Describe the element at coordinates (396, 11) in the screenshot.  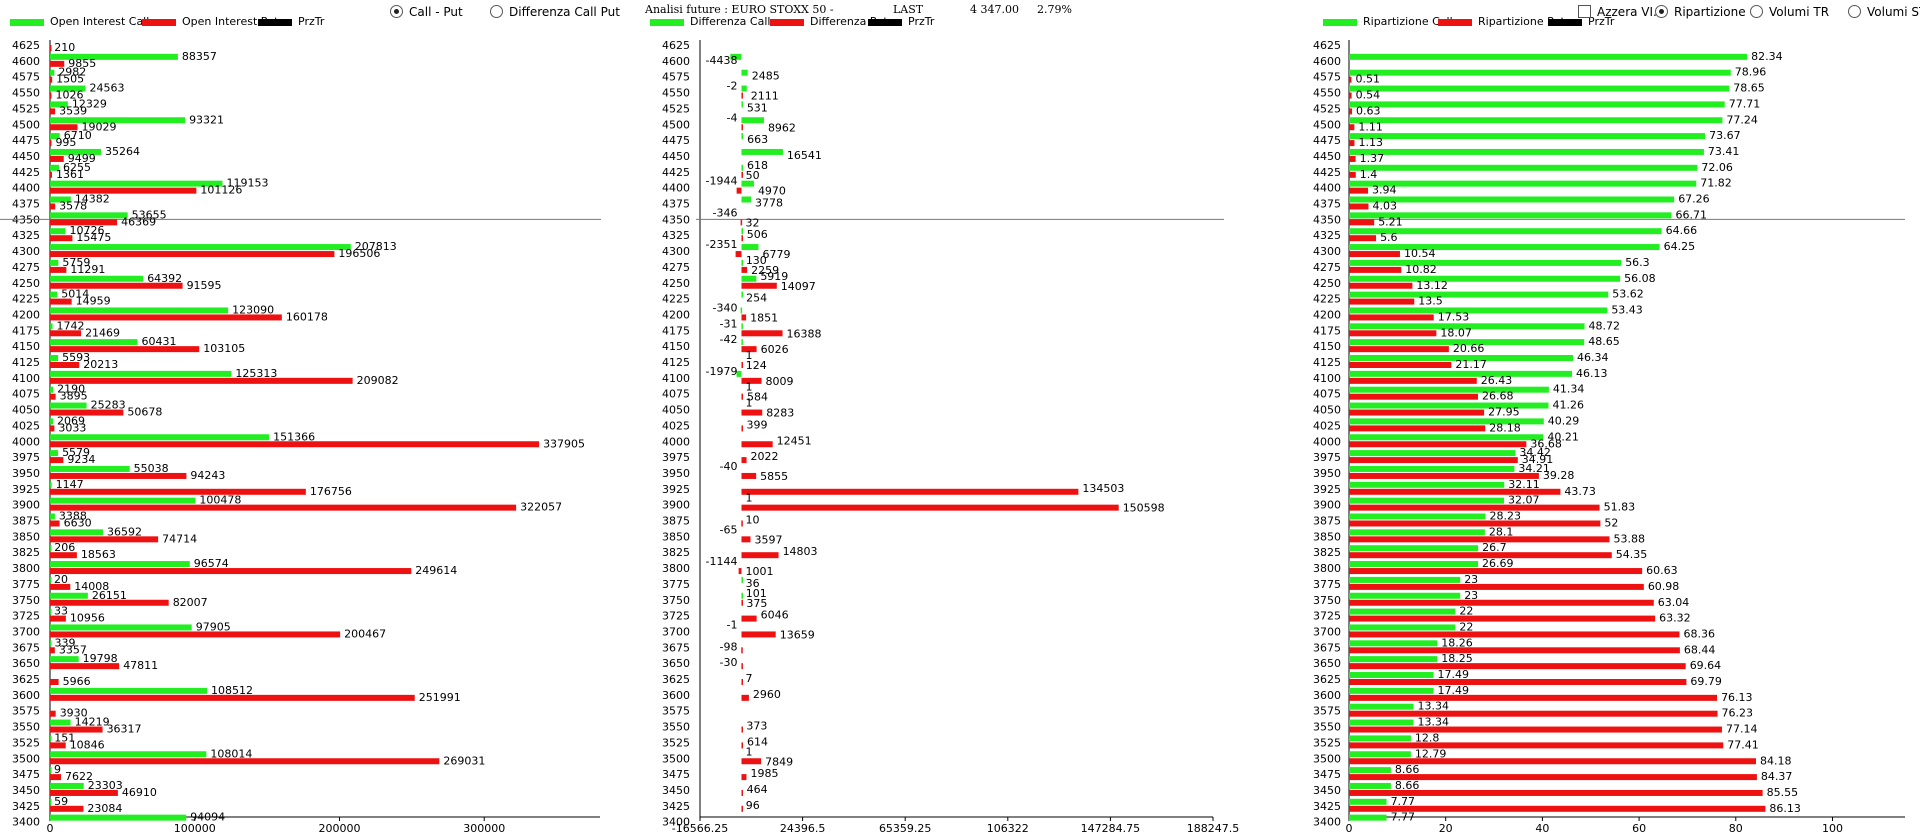
I see `radio-selected-icon` at that location.